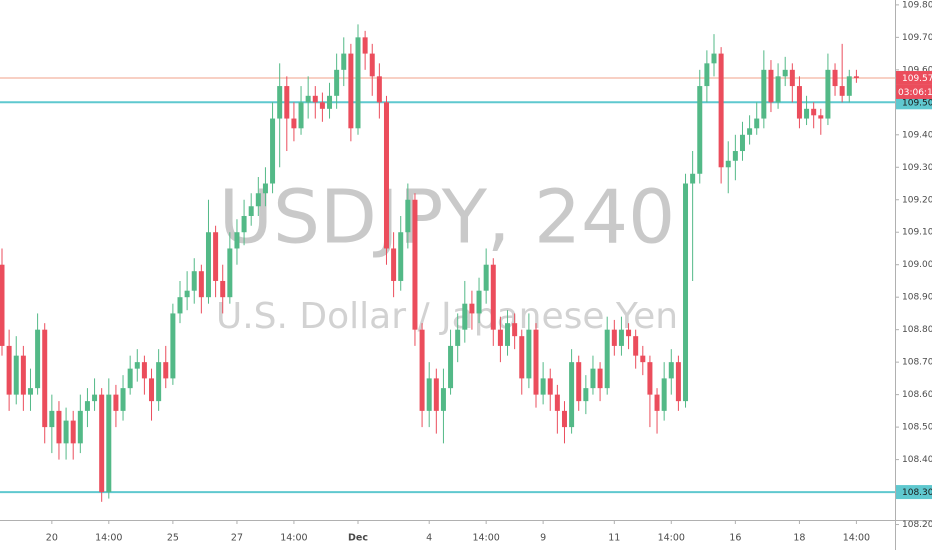  What do you see at coordinates (543, 538) in the screenshot?
I see `x-tick-label: 9` at bounding box center [543, 538].